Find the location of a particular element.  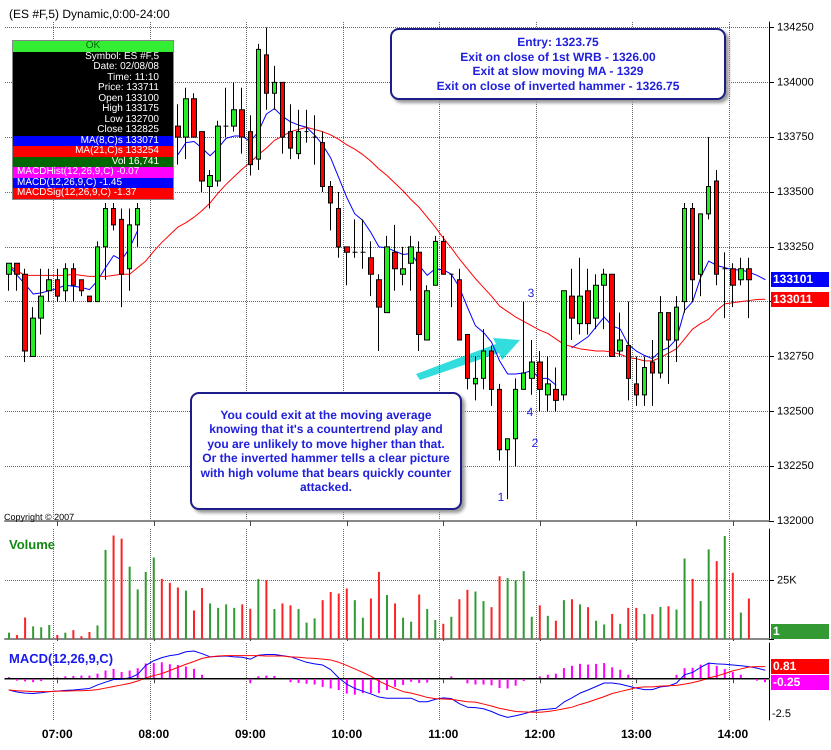

x-tick-label: 08:00 is located at coordinates (154, 734).